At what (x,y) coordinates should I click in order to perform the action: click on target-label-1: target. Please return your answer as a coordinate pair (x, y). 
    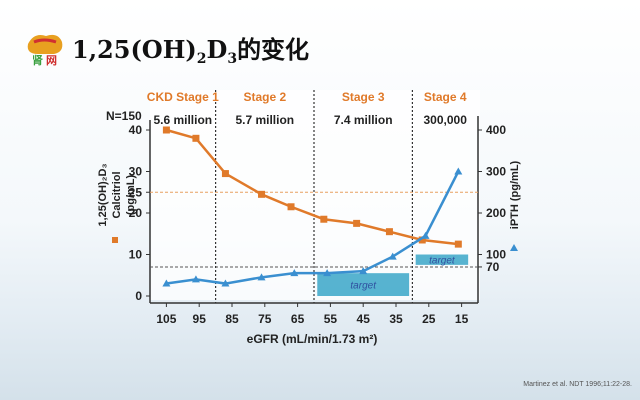
    Looking at the image, I should click on (442, 261).